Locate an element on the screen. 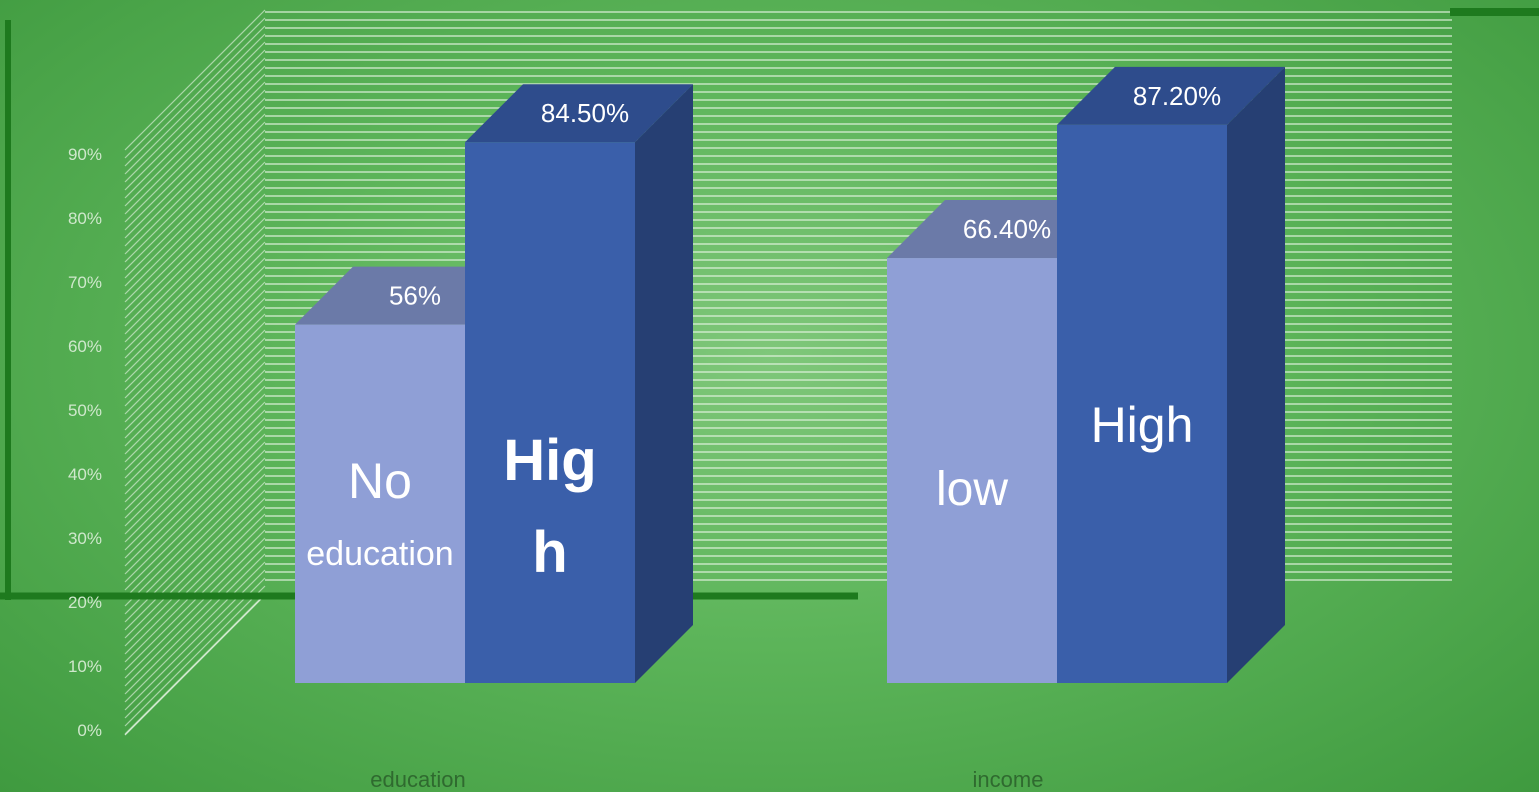 Image resolution: width=1539 pixels, height=792 pixels. bar-value-label: 87.20% is located at coordinates (1177, 96).